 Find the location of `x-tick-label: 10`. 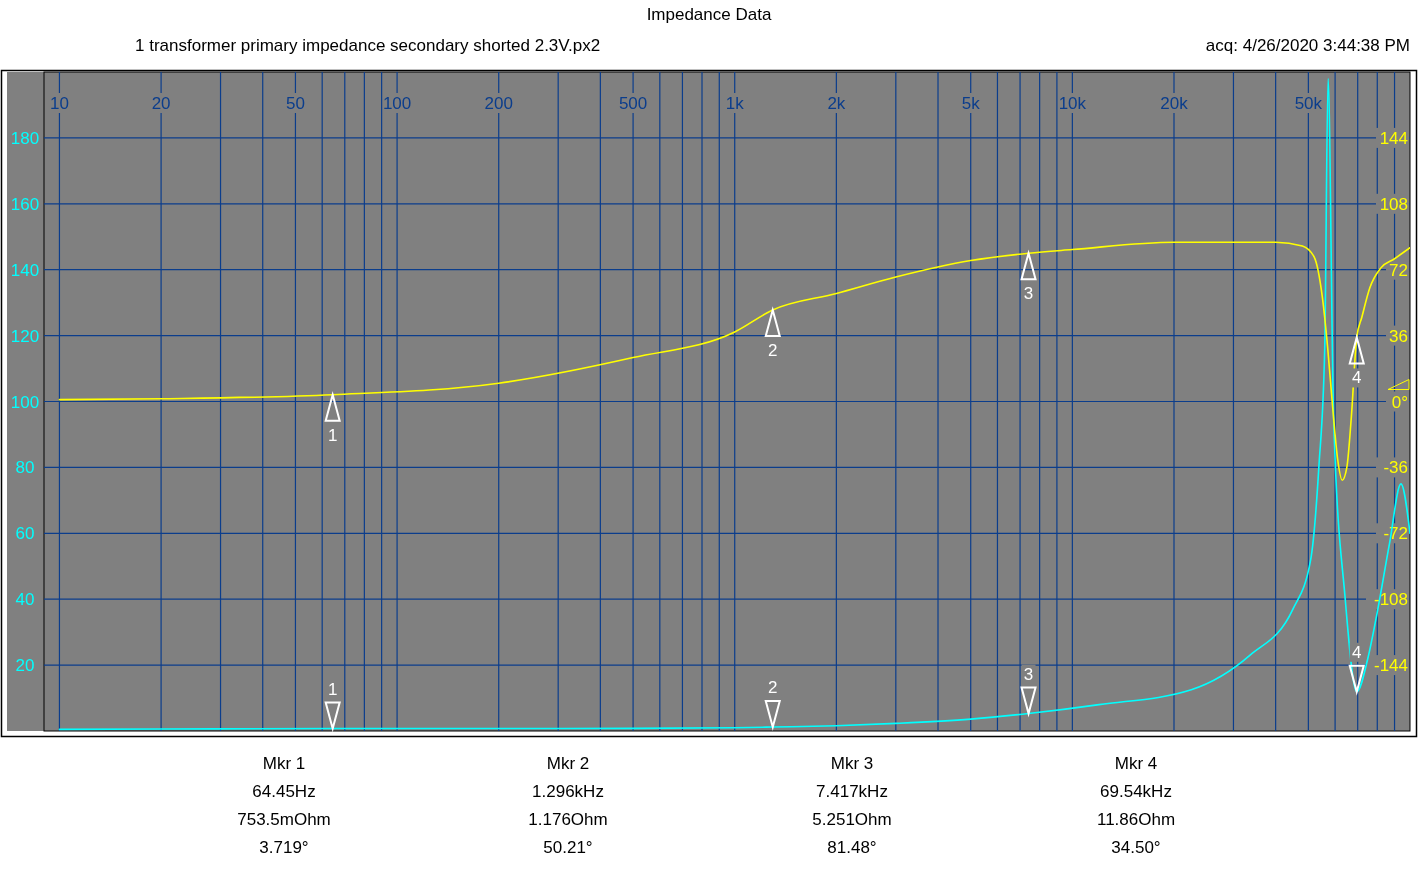

x-tick-label: 10 is located at coordinates (59, 103).